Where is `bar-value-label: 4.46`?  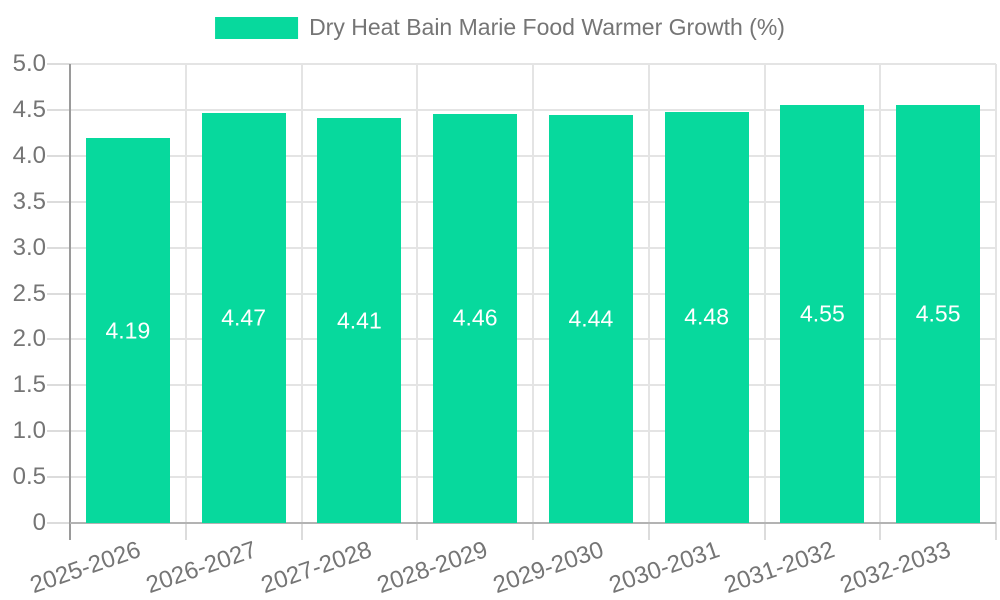 bar-value-label: 4.46 is located at coordinates (475, 317).